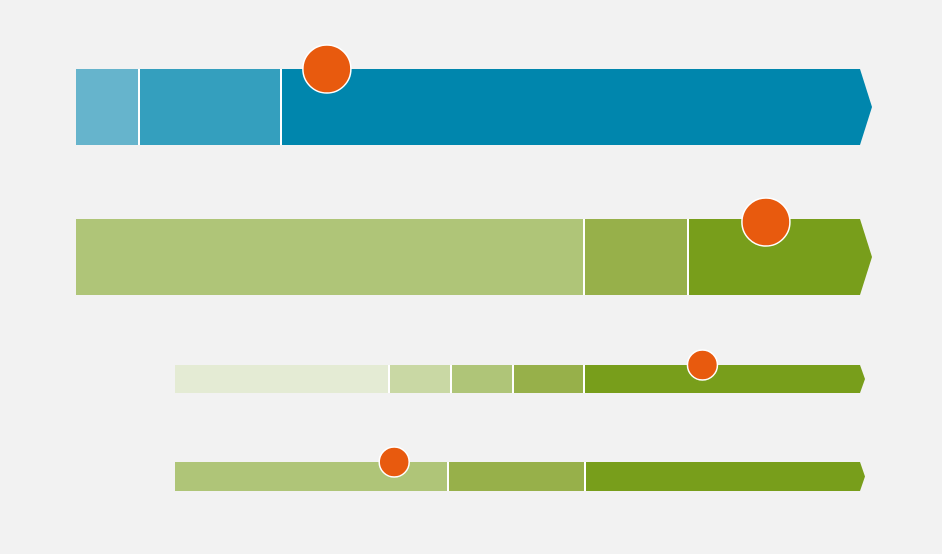 The image size is (942, 554). What do you see at coordinates (766, 222) in the screenshot?
I see `bar-2-marker` at bounding box center [766, 222].